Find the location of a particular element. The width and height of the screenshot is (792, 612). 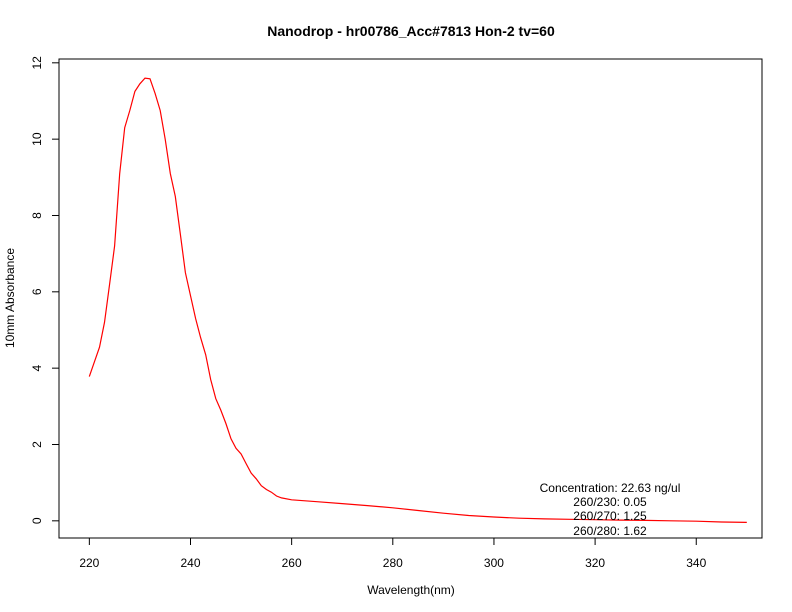

x-tick-label: 240 is located at coordinates (190, 563).